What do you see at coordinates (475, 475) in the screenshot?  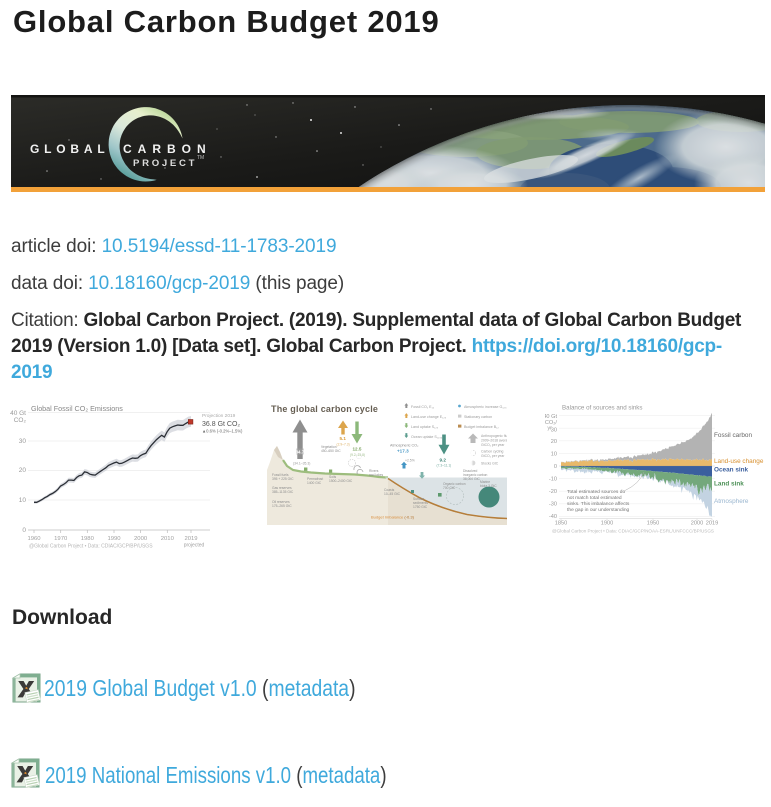 I see `svg-text: inorganic carbon` at bounding box center [475, 475].